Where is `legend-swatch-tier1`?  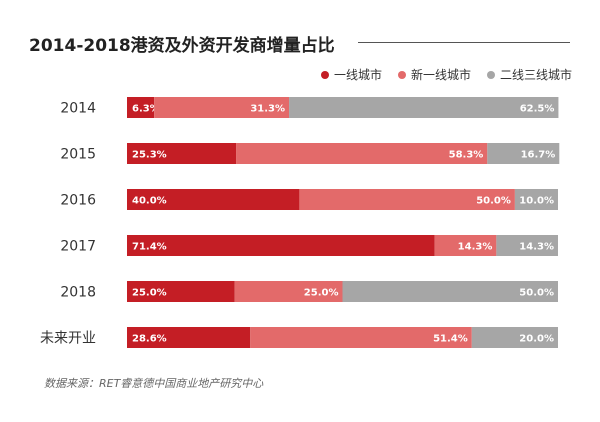
legend-swatch-tier1 is located at coordinates (324, 74).